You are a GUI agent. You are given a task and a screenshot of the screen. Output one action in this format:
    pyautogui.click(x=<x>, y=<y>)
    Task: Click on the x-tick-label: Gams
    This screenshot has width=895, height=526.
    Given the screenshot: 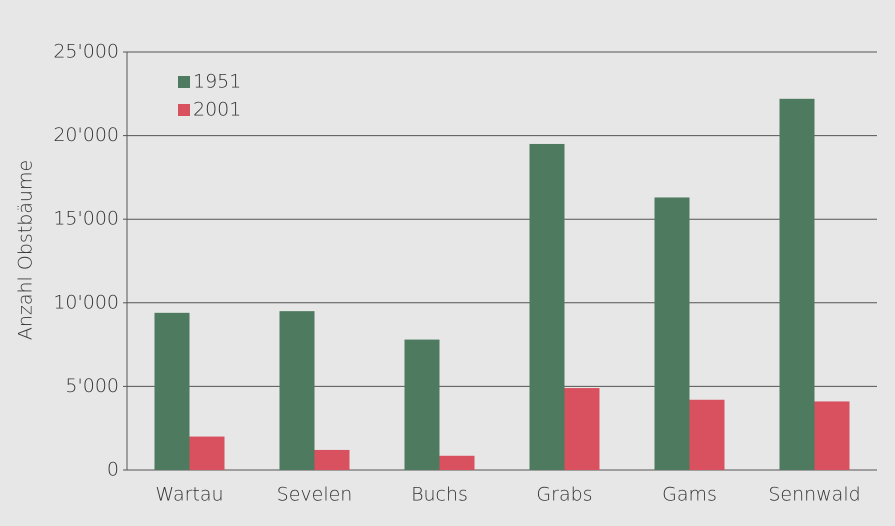 What is the action you would take?
    pyautogui.click(x=689, y=495)
    